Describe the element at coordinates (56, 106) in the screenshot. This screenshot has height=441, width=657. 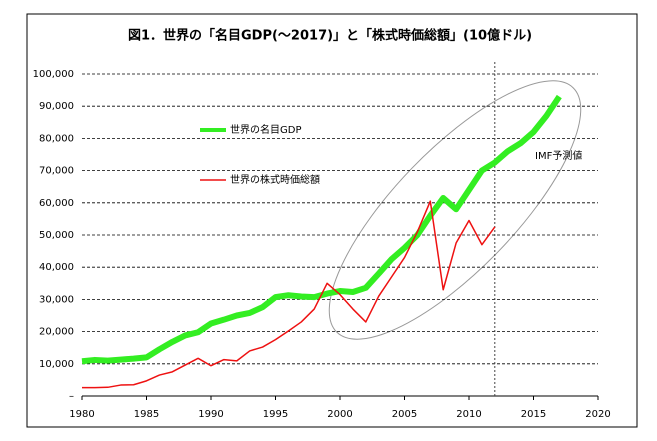
I see `y-tick-label: 90,000` at that location.